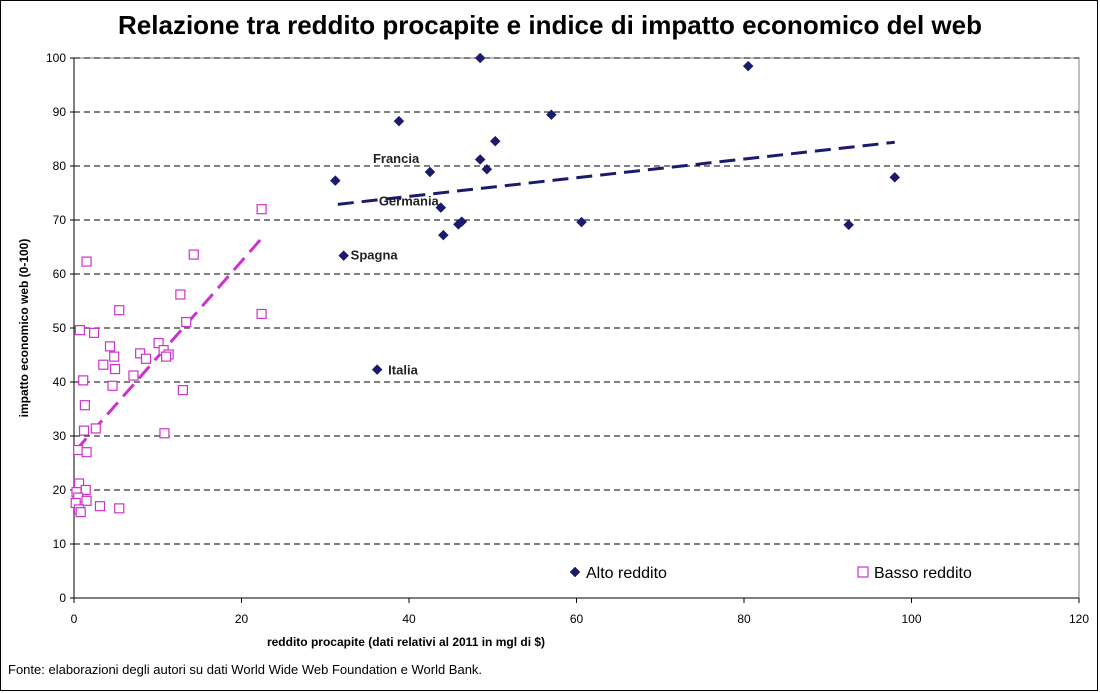  What do you see at coordinates (242, 619) in the screenshot?
I see `x-tick-label: 20` at bounding box center [242, 619].